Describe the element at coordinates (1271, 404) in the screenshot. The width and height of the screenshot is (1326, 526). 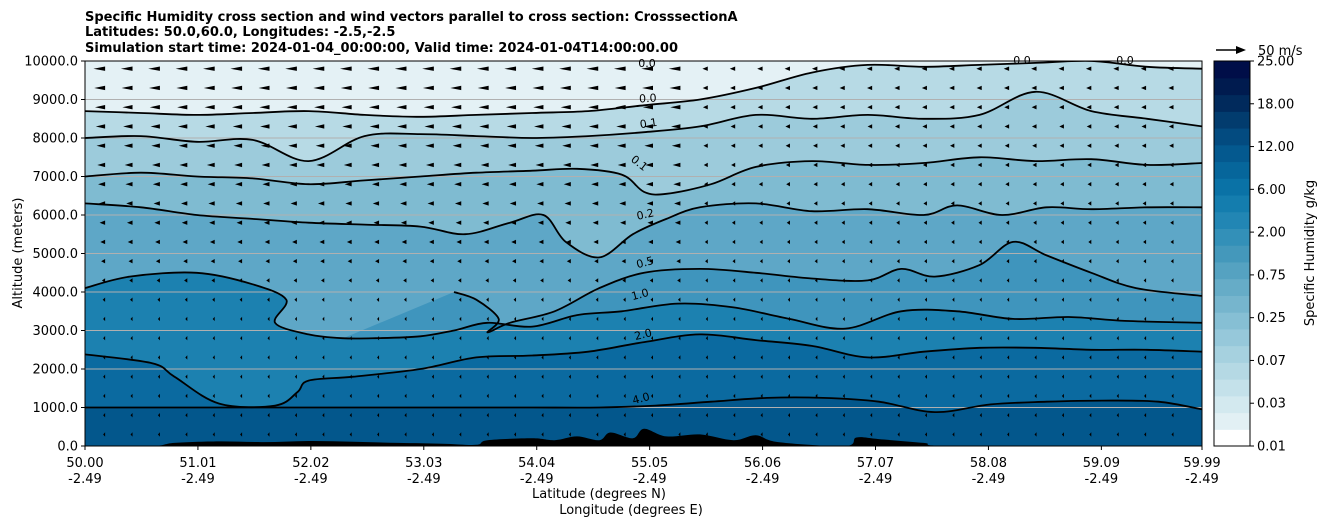
I see `colorbar-tick-label: 0.03` at that location.